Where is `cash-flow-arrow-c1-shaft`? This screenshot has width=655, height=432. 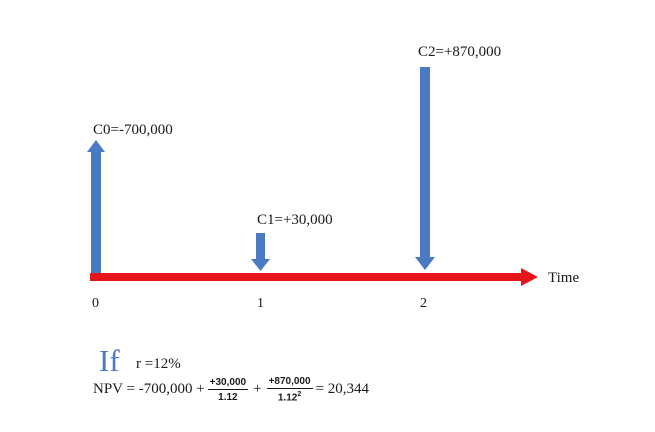 cash-flow-arrow-c1-shaft is located at coordinates (260, 246).